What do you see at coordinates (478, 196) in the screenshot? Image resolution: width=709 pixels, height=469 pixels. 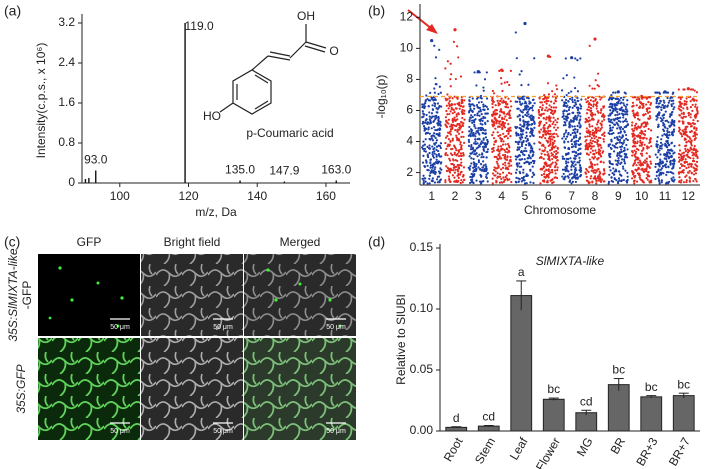 I see `x-tick-label: 3` at bounding box center [478, 196].